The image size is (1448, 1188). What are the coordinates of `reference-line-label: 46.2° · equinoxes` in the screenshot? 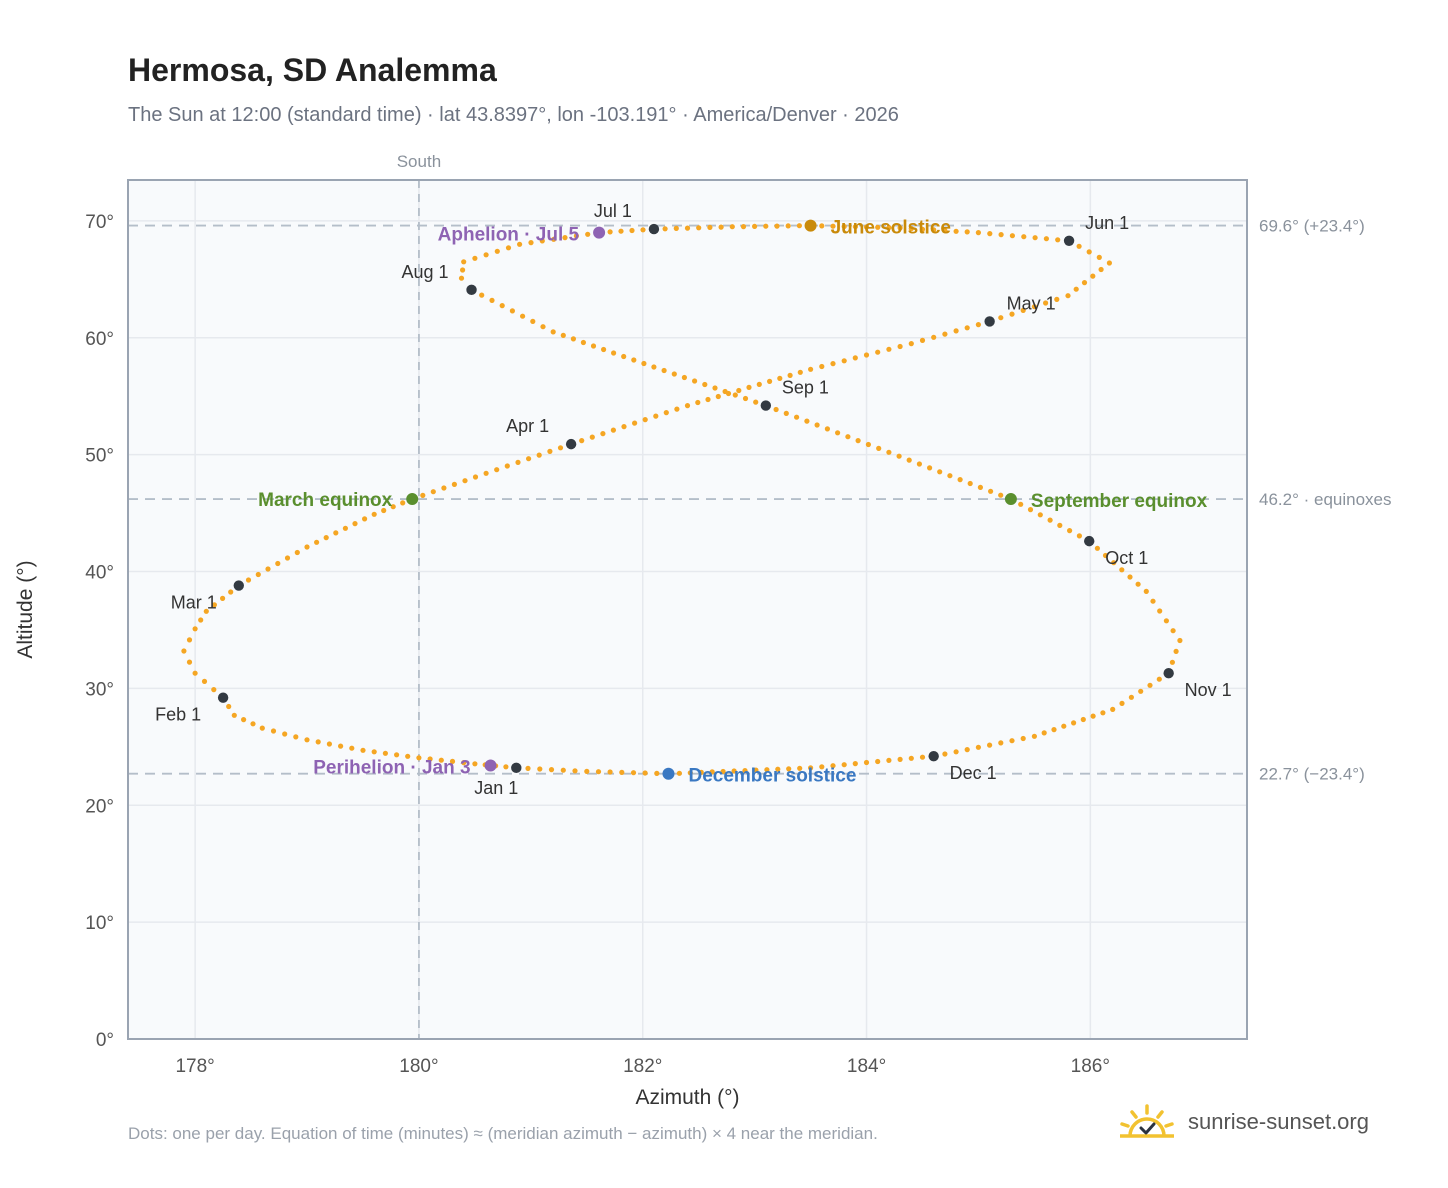 It's located at (1325, 499).